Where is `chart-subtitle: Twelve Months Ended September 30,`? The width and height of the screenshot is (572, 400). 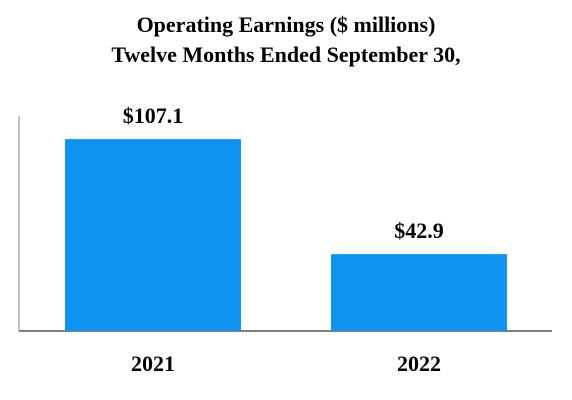 chart-subtitle: Twelve Months Ended September 30, is located at coordinates (286, 54).